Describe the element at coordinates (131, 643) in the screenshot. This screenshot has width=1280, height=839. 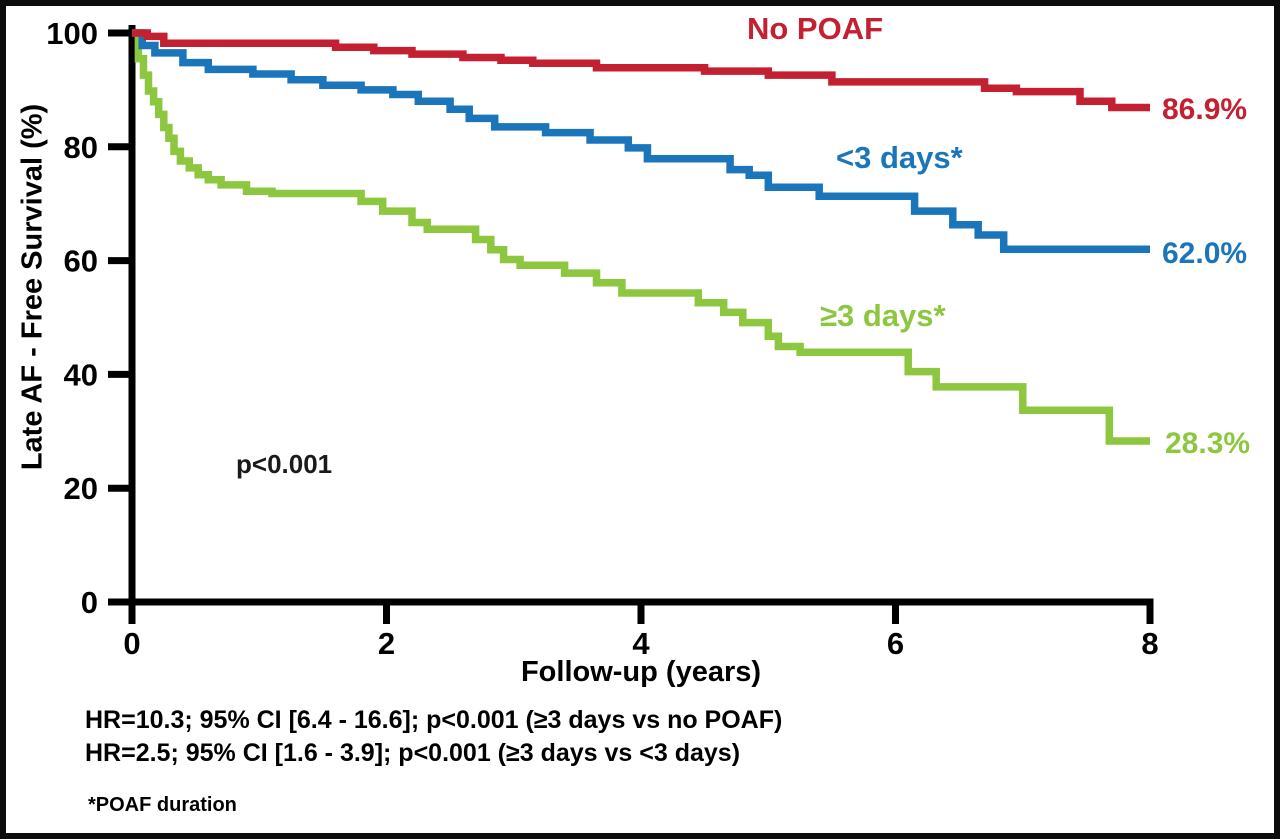
I see `x-axis-tick-label: 0` at that location.